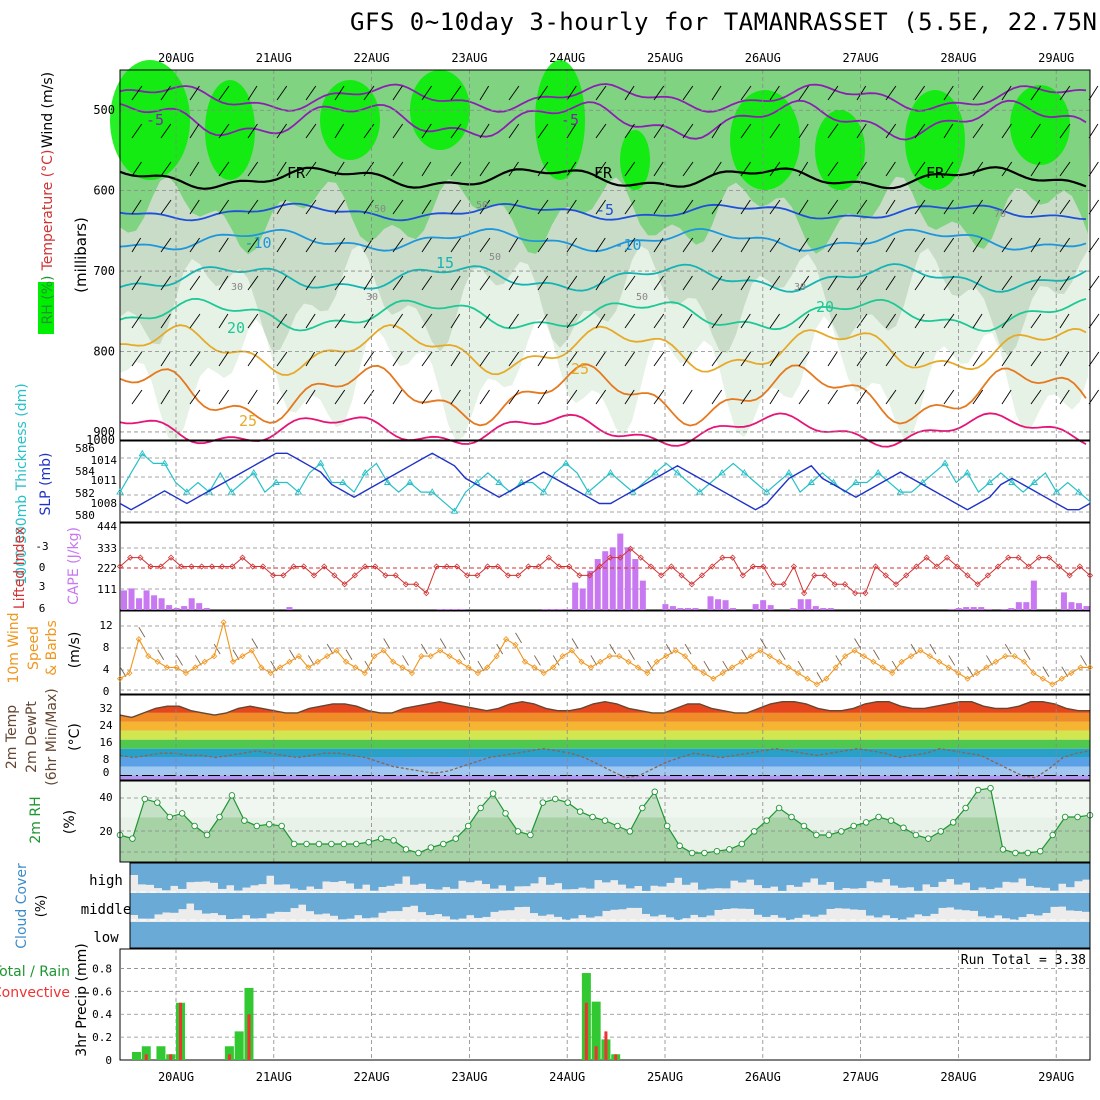 This screenshot has height=1100, width=1100. I want to click on slp-tick-label: 1011, so click(104, 480).